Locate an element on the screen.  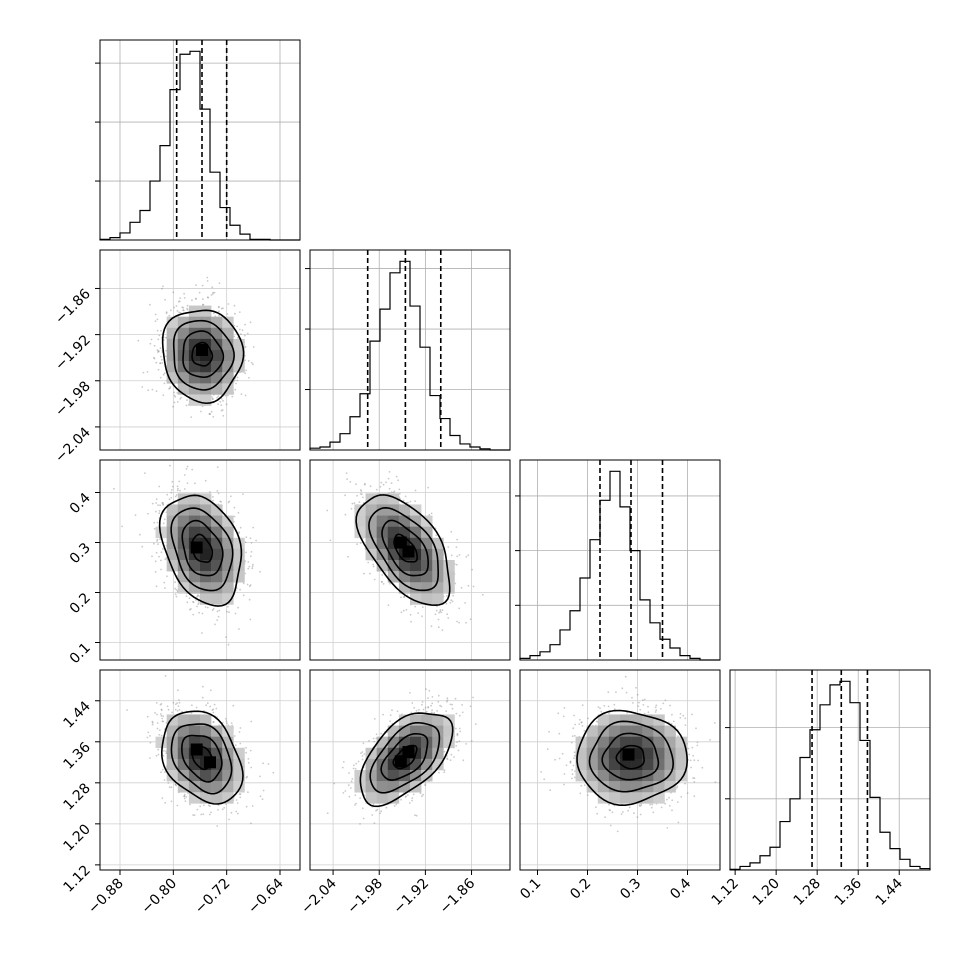
y-tick-label: 1.28 is located at coordinates (76, 796).